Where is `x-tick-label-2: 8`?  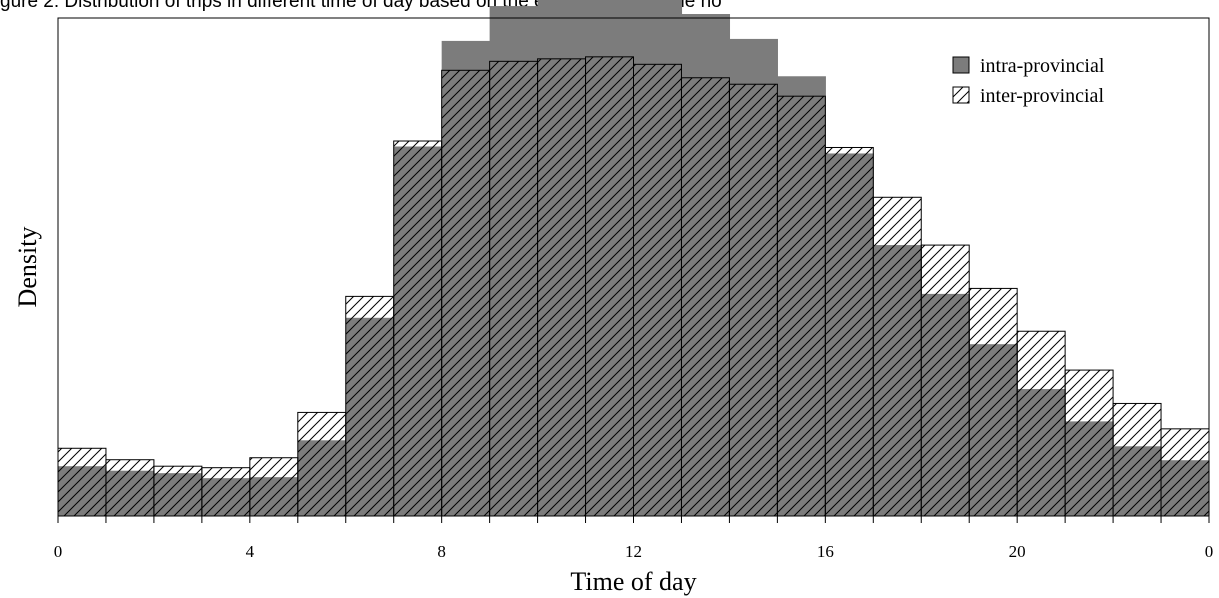 x-tick-label-2: 8 is located at coordinates (441, 551).